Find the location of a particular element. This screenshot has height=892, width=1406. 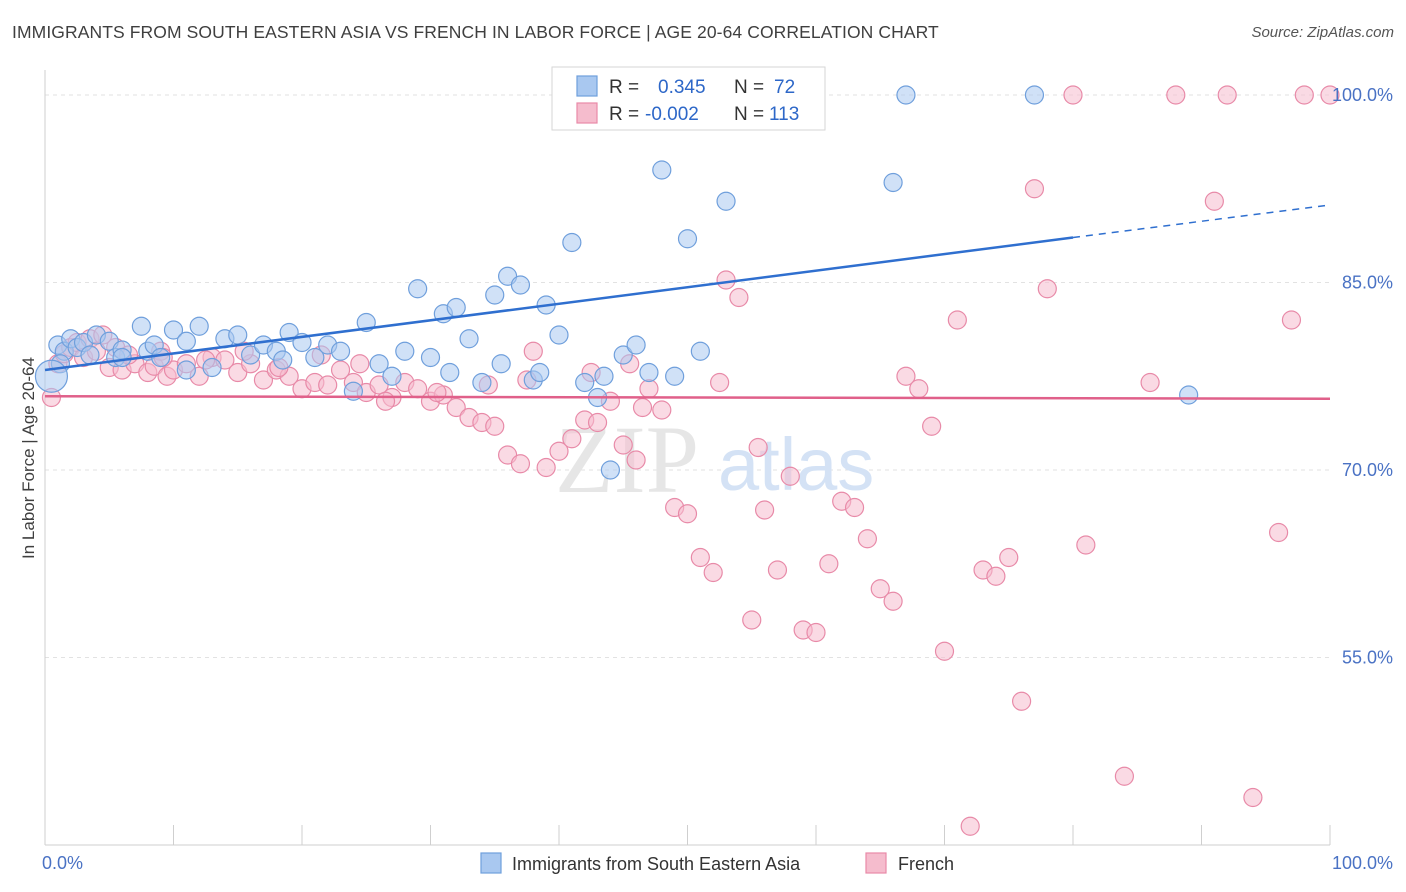

trend-line-blue is located at coordinates (559, 304).